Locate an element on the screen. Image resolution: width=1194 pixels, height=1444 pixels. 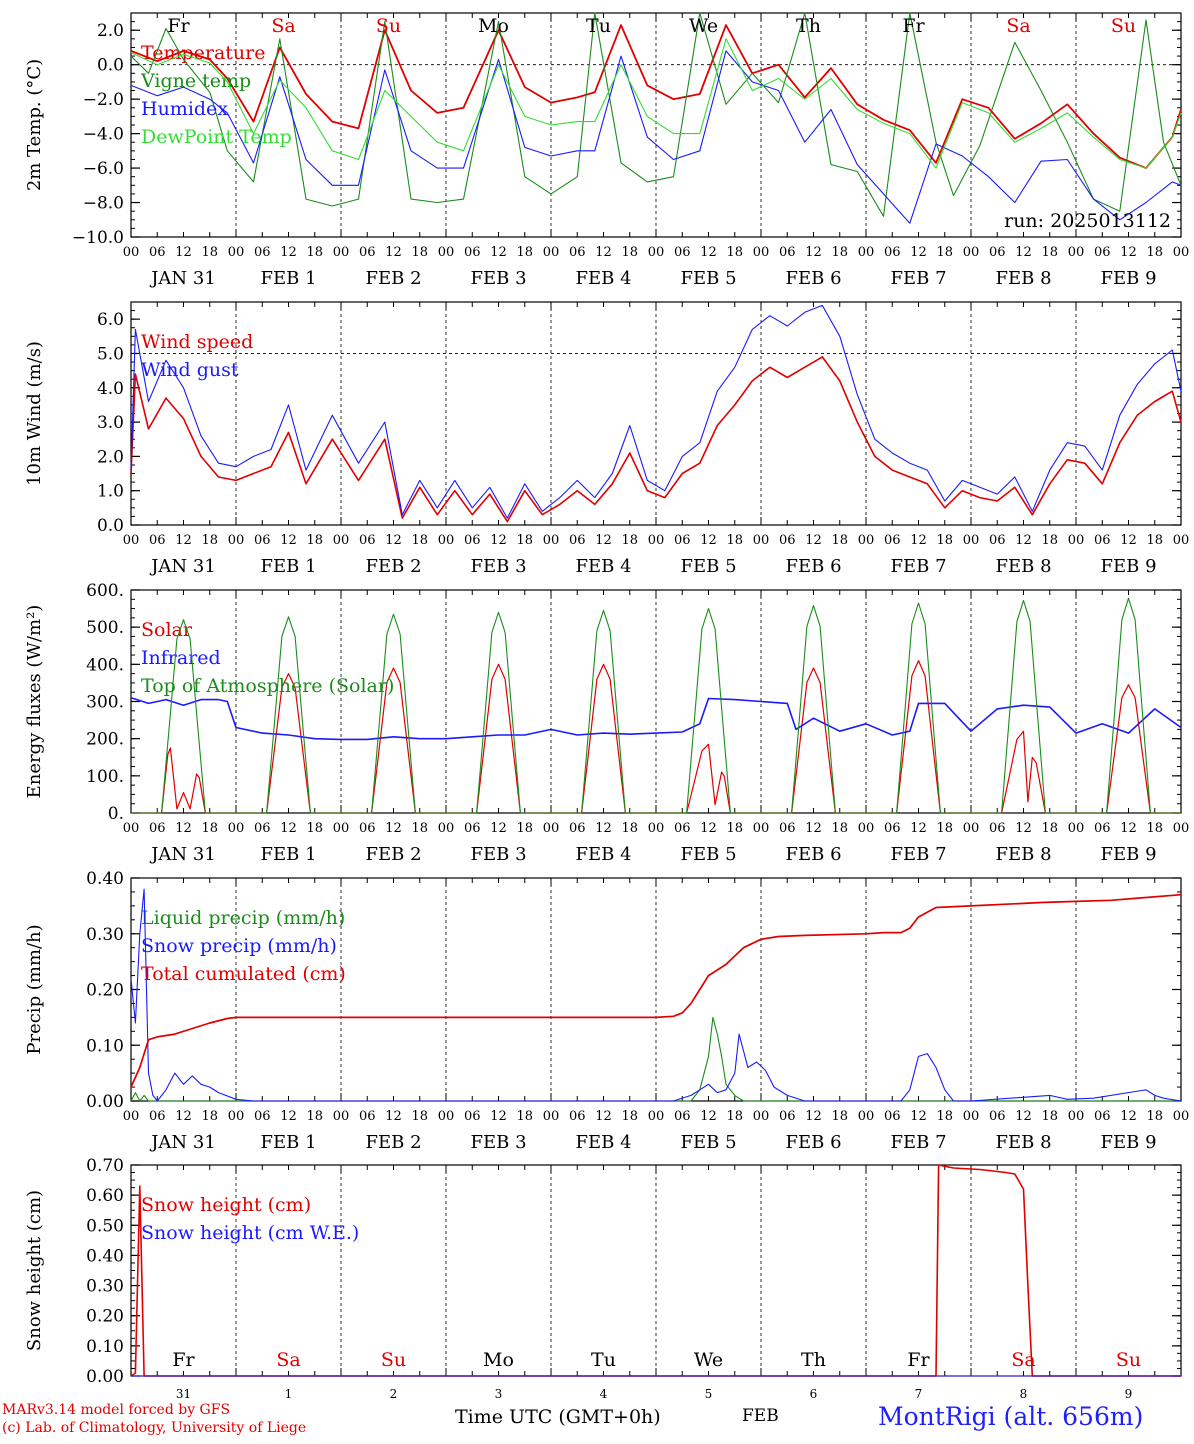
day-name-top: Su is located at coordinates (1123, 26).